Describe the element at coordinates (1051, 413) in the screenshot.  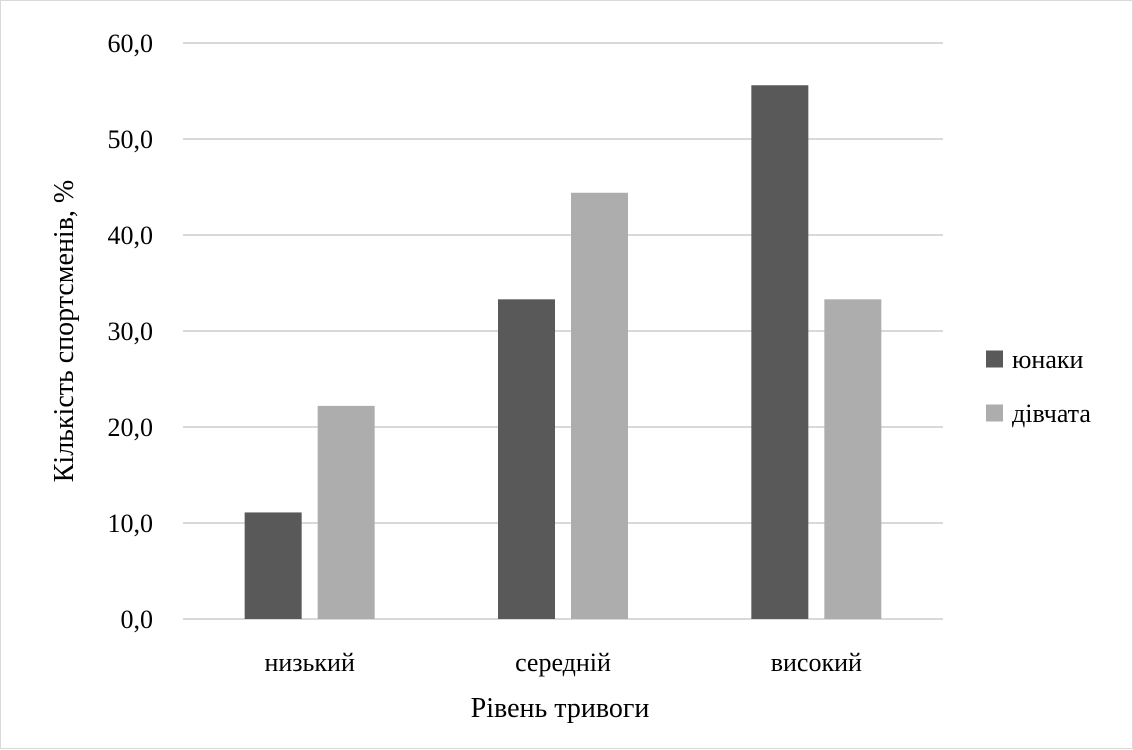
I see `legend-label: дівчата` at that location.